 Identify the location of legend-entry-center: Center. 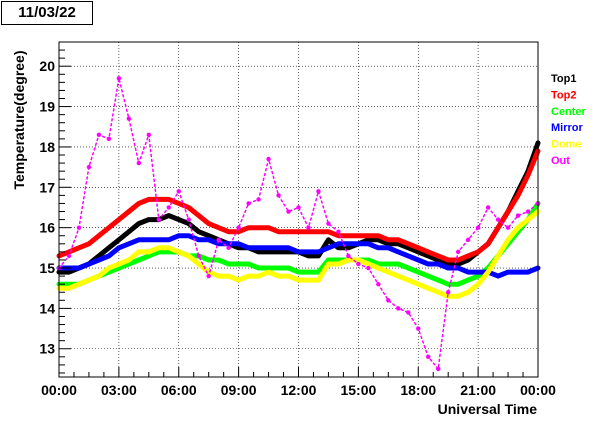
(569, 112).